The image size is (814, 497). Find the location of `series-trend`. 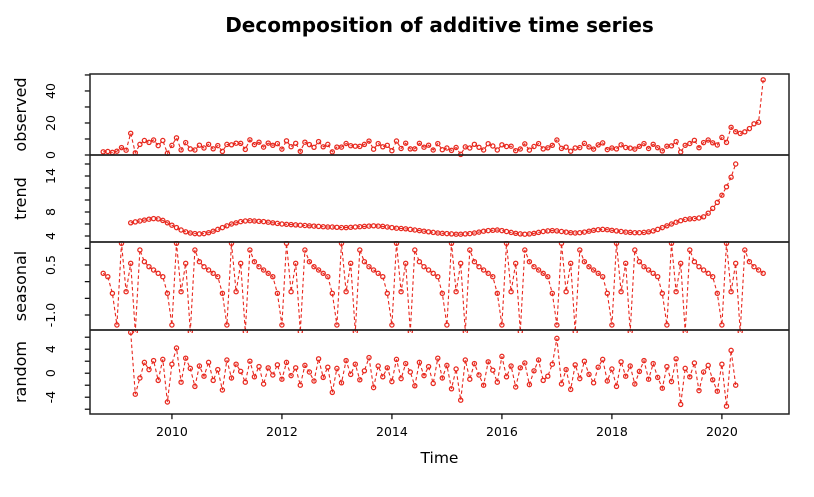

series-trend is located at coordinates (433, 199).